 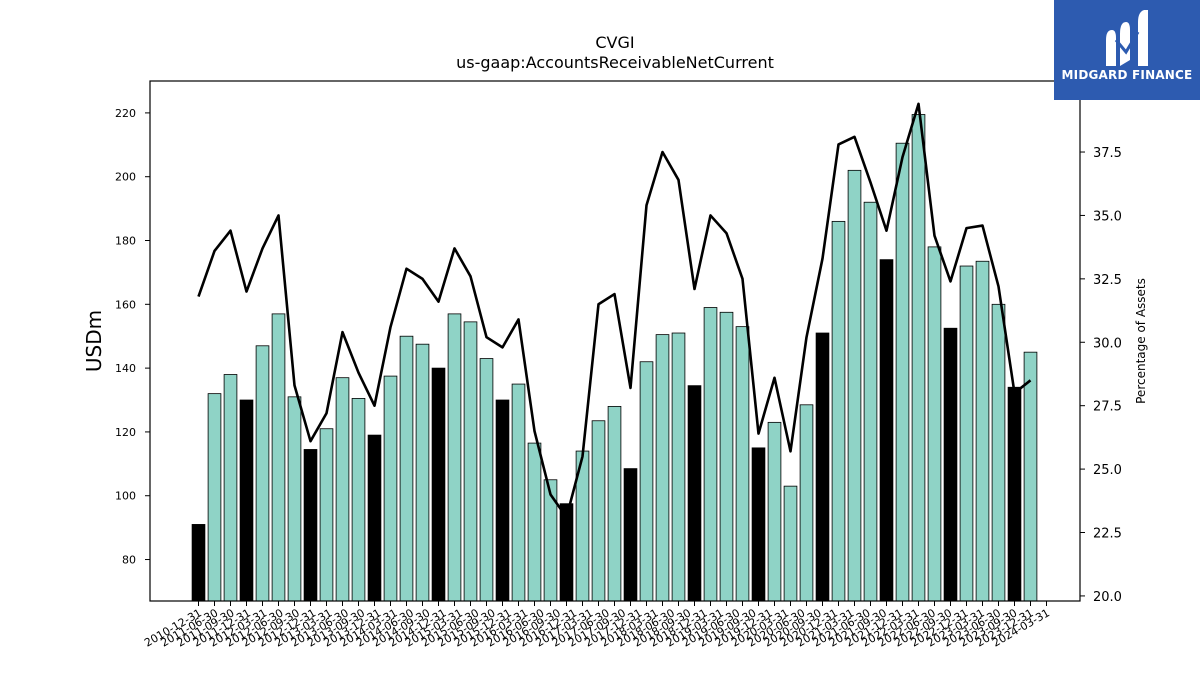 I want to click on y2-tick-label: 30.0, so click(x=1107, y=343).